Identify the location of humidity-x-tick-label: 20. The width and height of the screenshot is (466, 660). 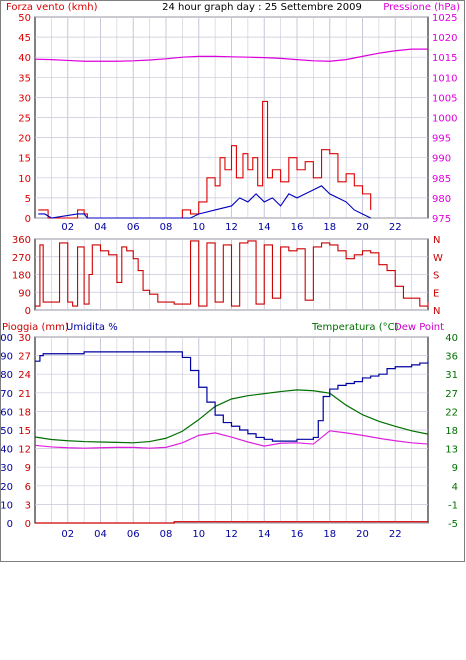
(362, 534).